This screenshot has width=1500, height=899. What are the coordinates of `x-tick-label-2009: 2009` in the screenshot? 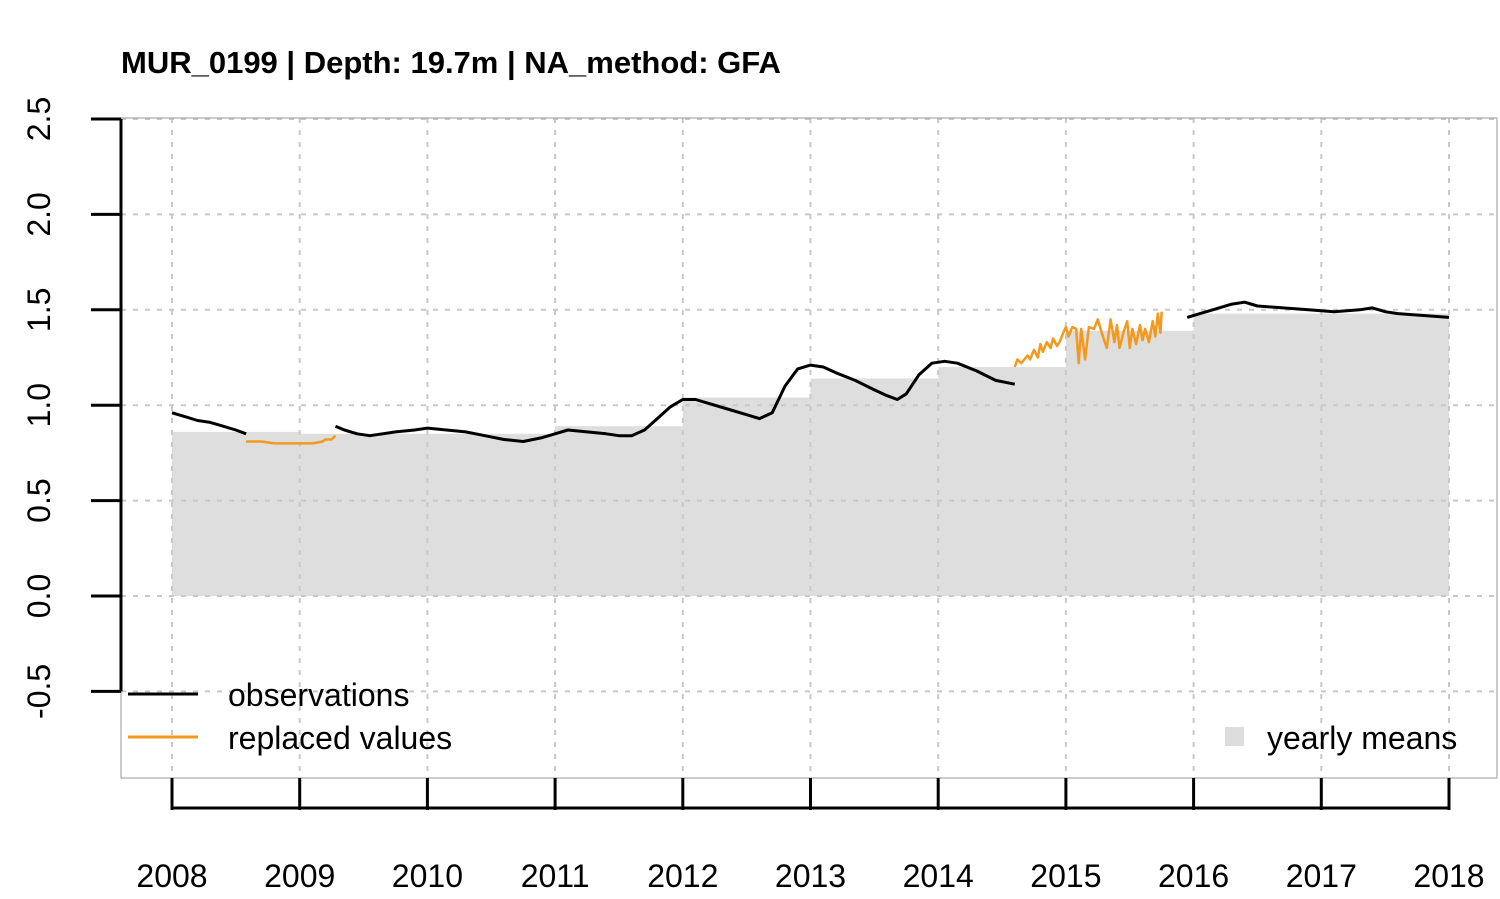 It's located at (299, 876).